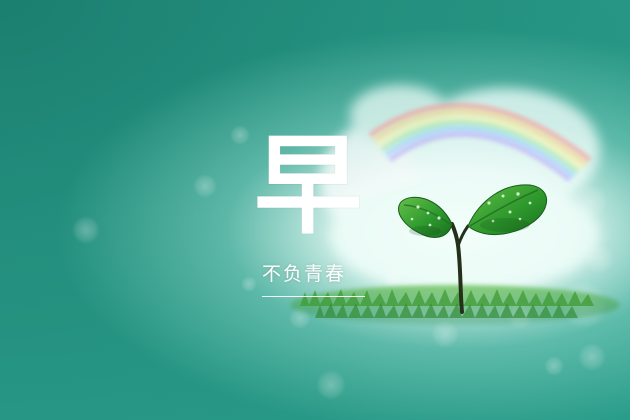 This screenshot has height=420, width=630. I want to click on grass-field, so click(455, 305).